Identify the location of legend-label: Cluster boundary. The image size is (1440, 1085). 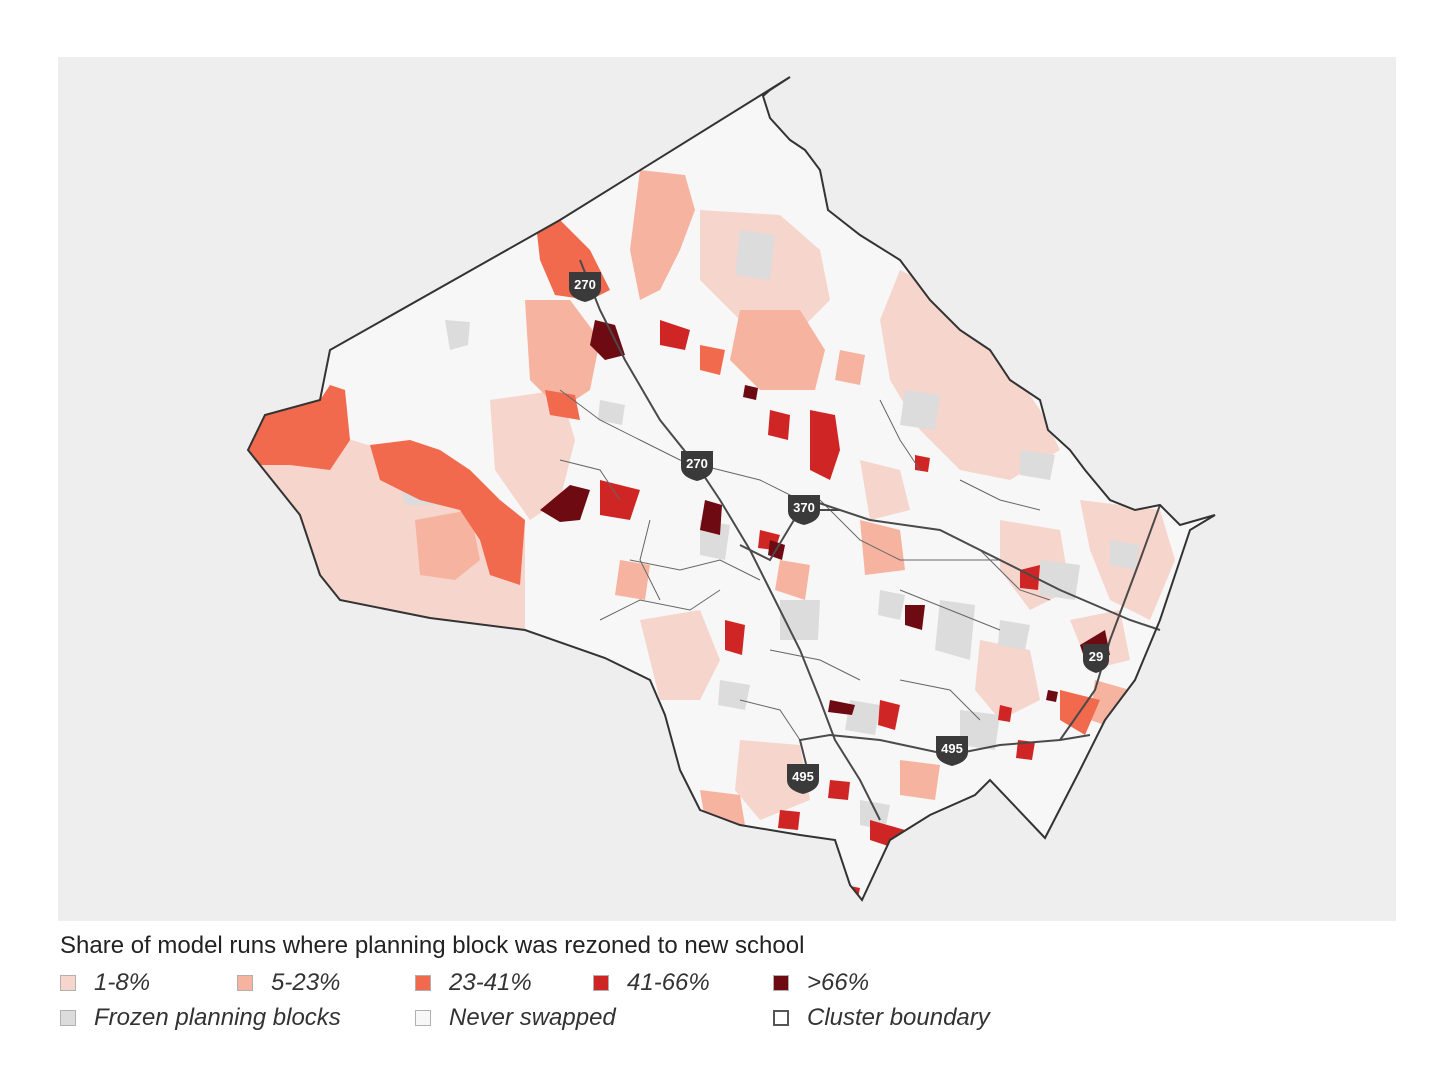
(898, 1017).